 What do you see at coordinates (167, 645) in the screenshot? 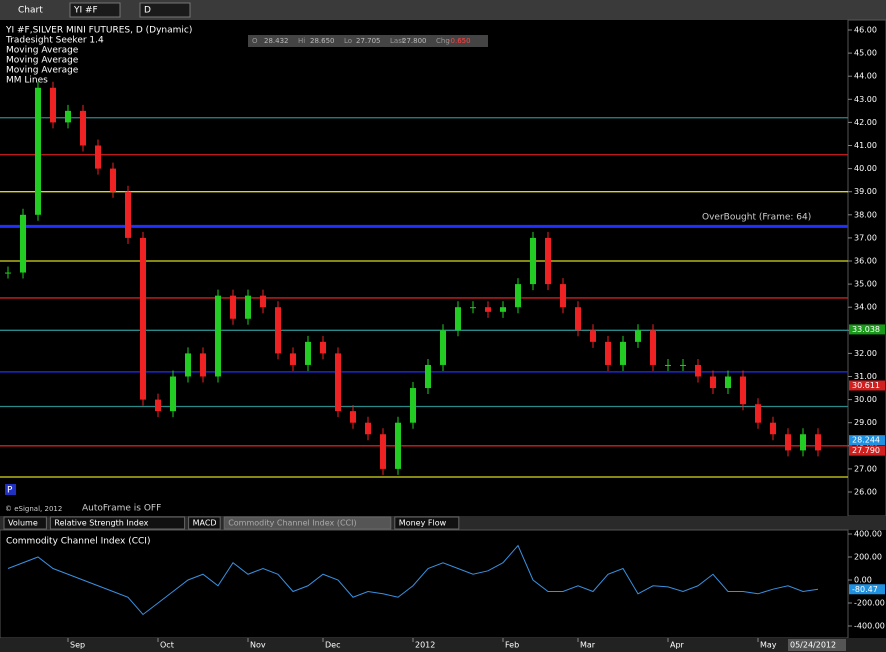
I see `x-tick-label: Oct` at bounding box center [167, 645].